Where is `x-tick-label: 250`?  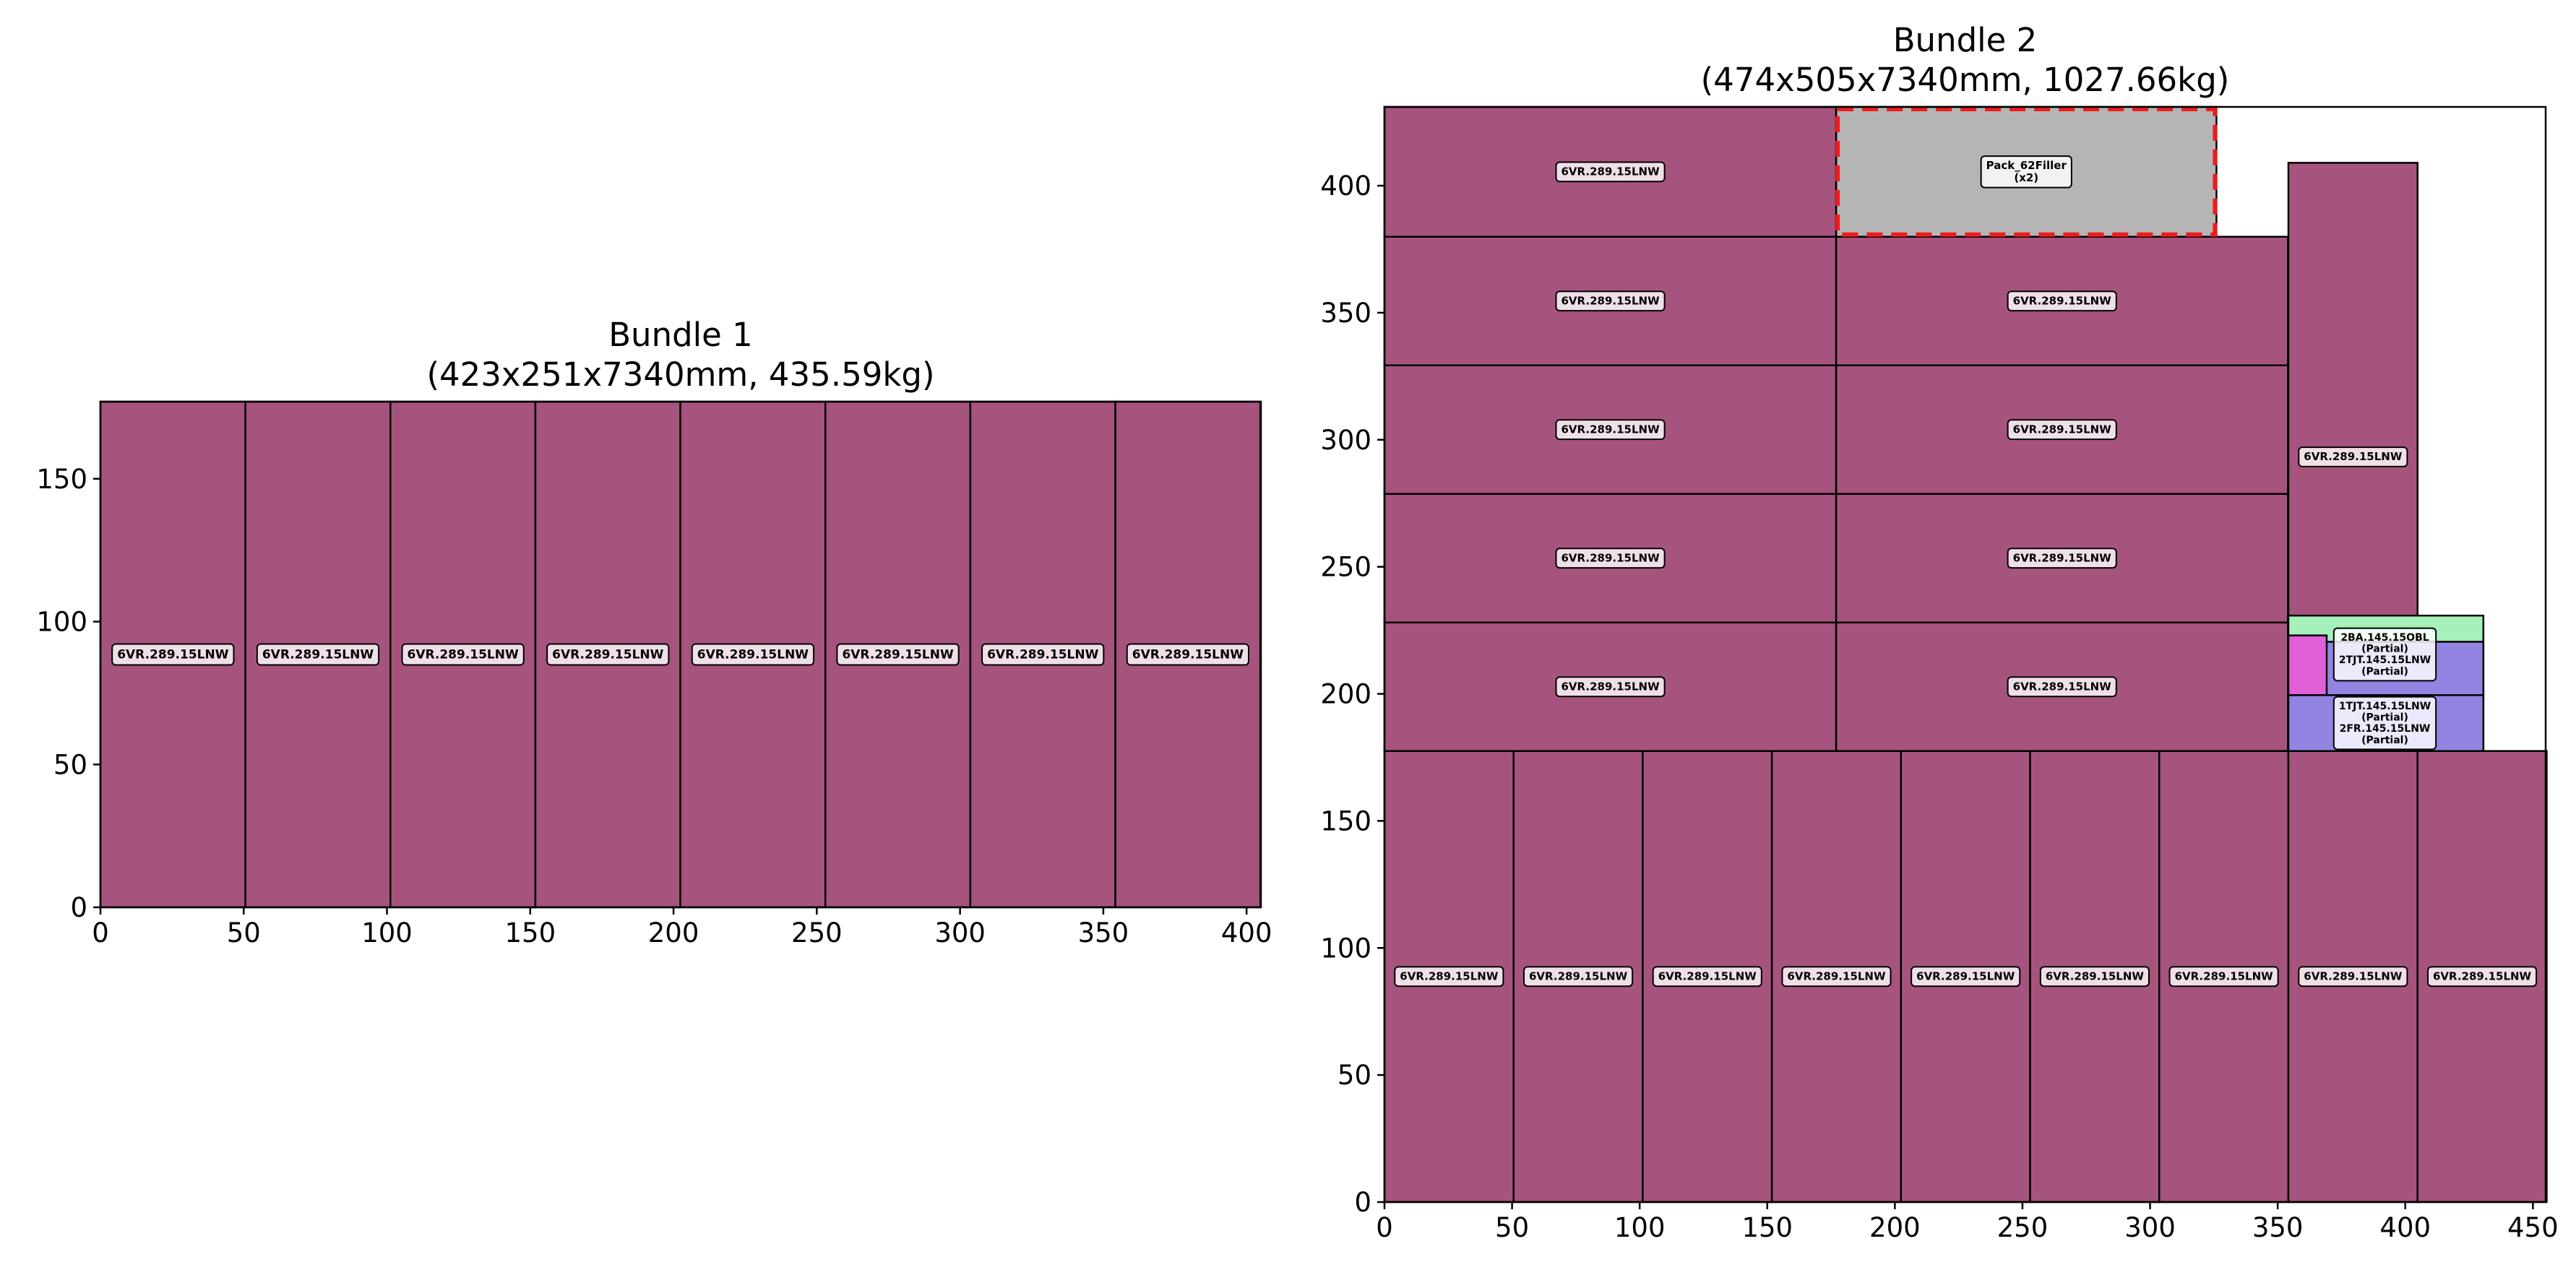 x-tick-label: 250 is located at coordinates (817, 932).